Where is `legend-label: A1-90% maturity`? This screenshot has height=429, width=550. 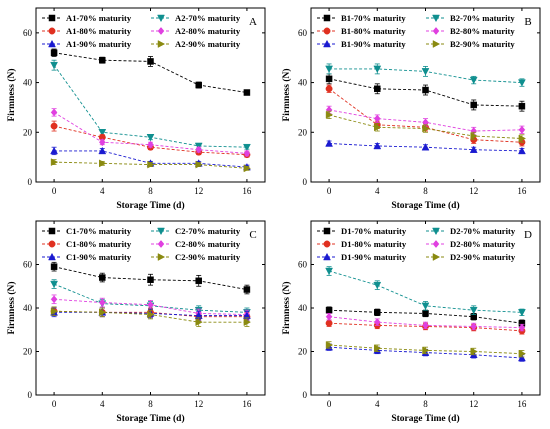 legend-label: A1-90% maturity is located at coordinates (99, 44).